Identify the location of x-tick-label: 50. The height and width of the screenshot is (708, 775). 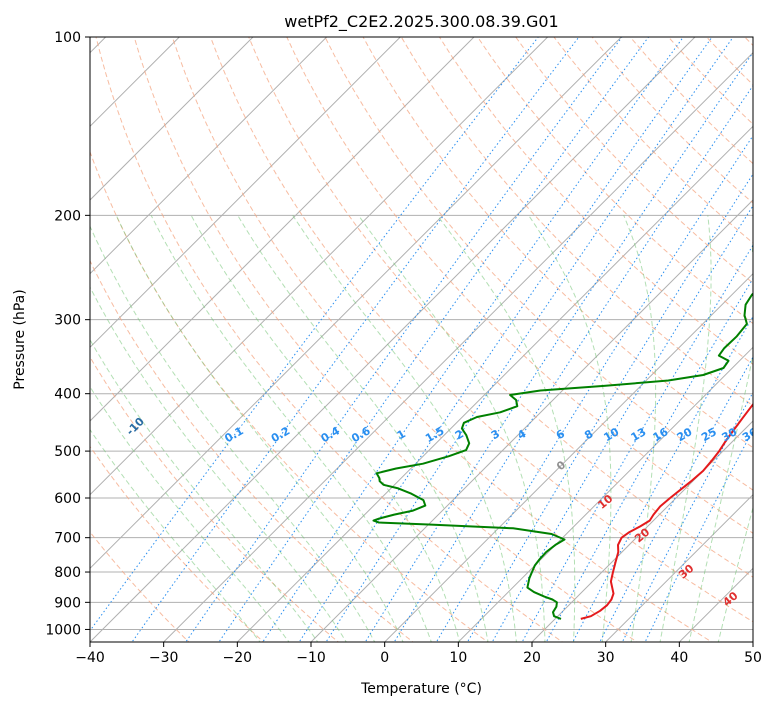
(753, 658).